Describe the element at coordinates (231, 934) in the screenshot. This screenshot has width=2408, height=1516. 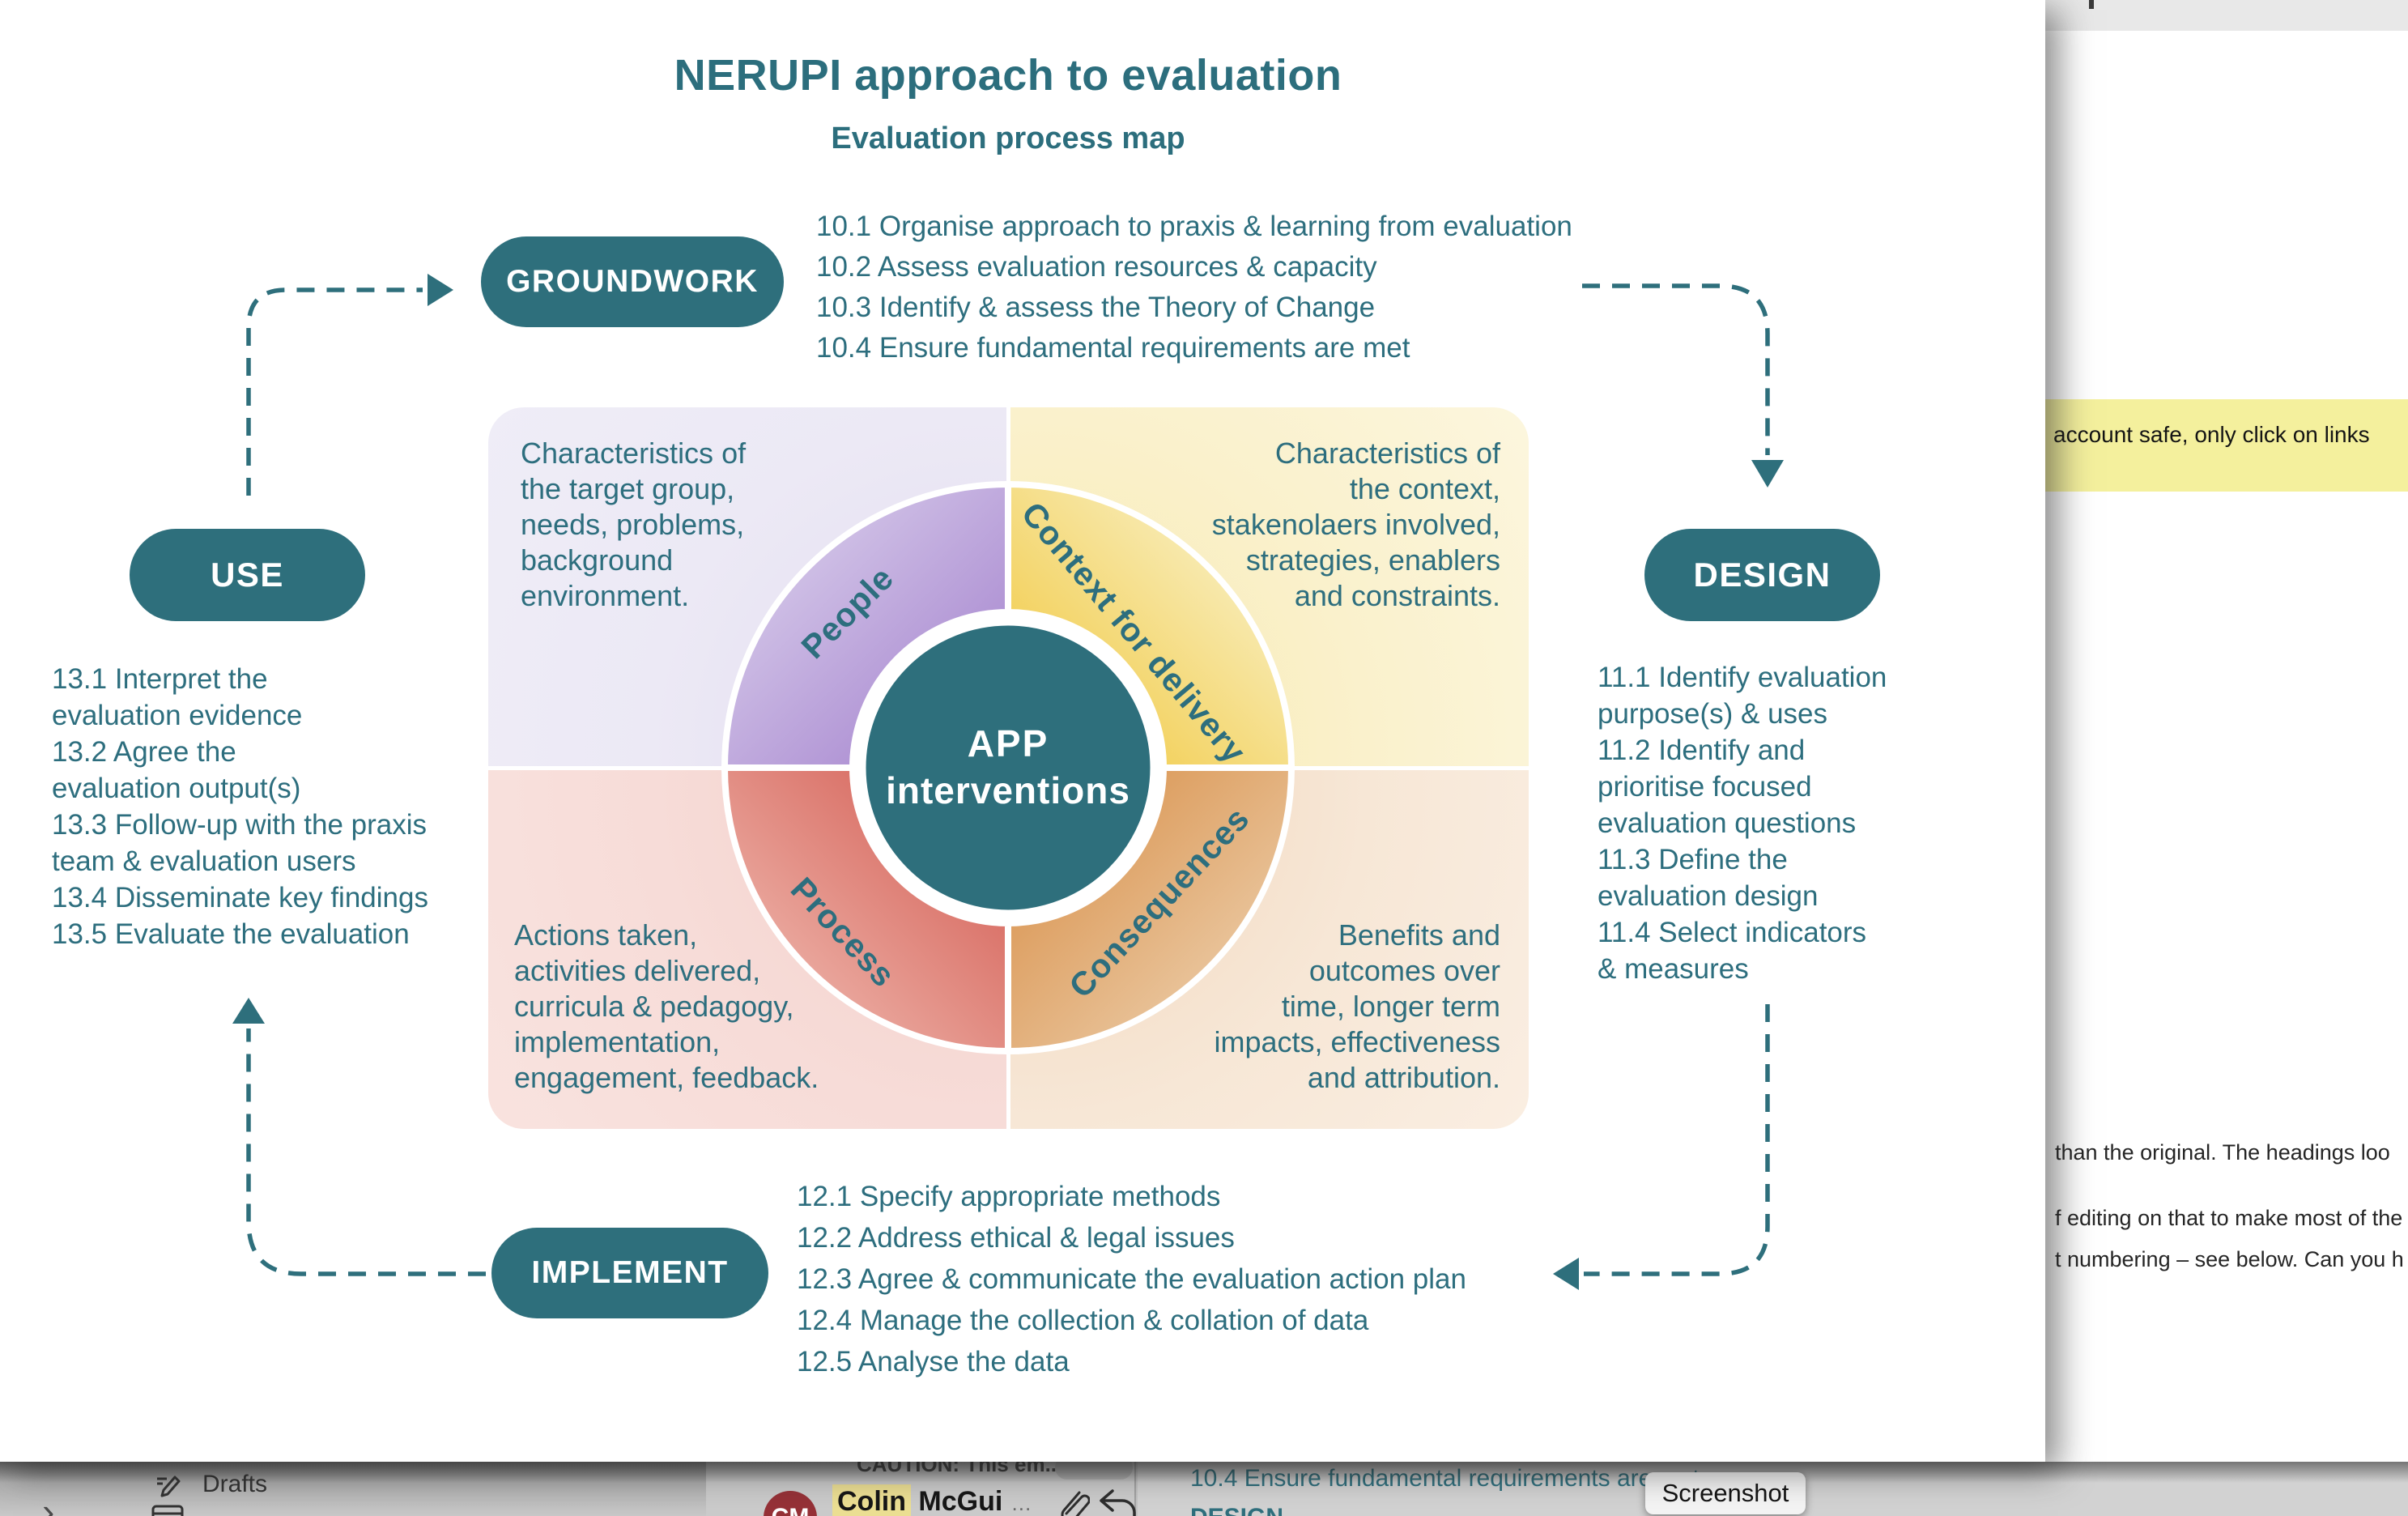
I see `list-item: 13.5 Evaluate the evaluation` at that location.